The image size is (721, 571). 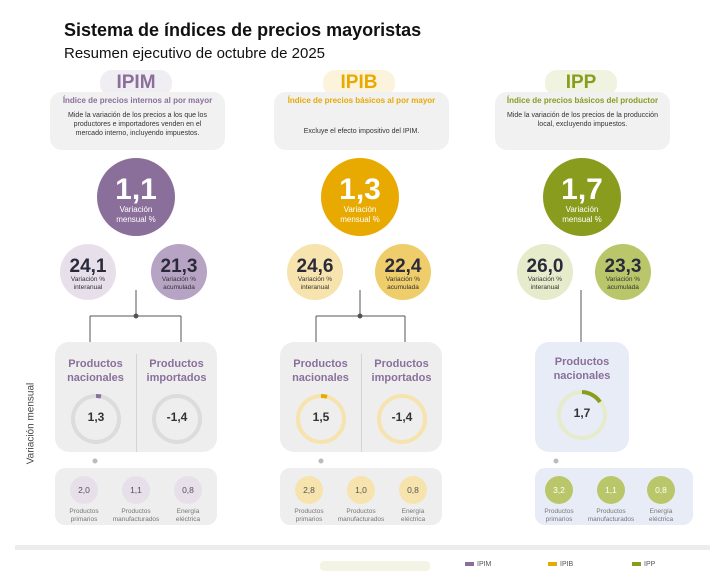 I want to click on ipim-energy-value: 0,8, so click(x=188, y=490).